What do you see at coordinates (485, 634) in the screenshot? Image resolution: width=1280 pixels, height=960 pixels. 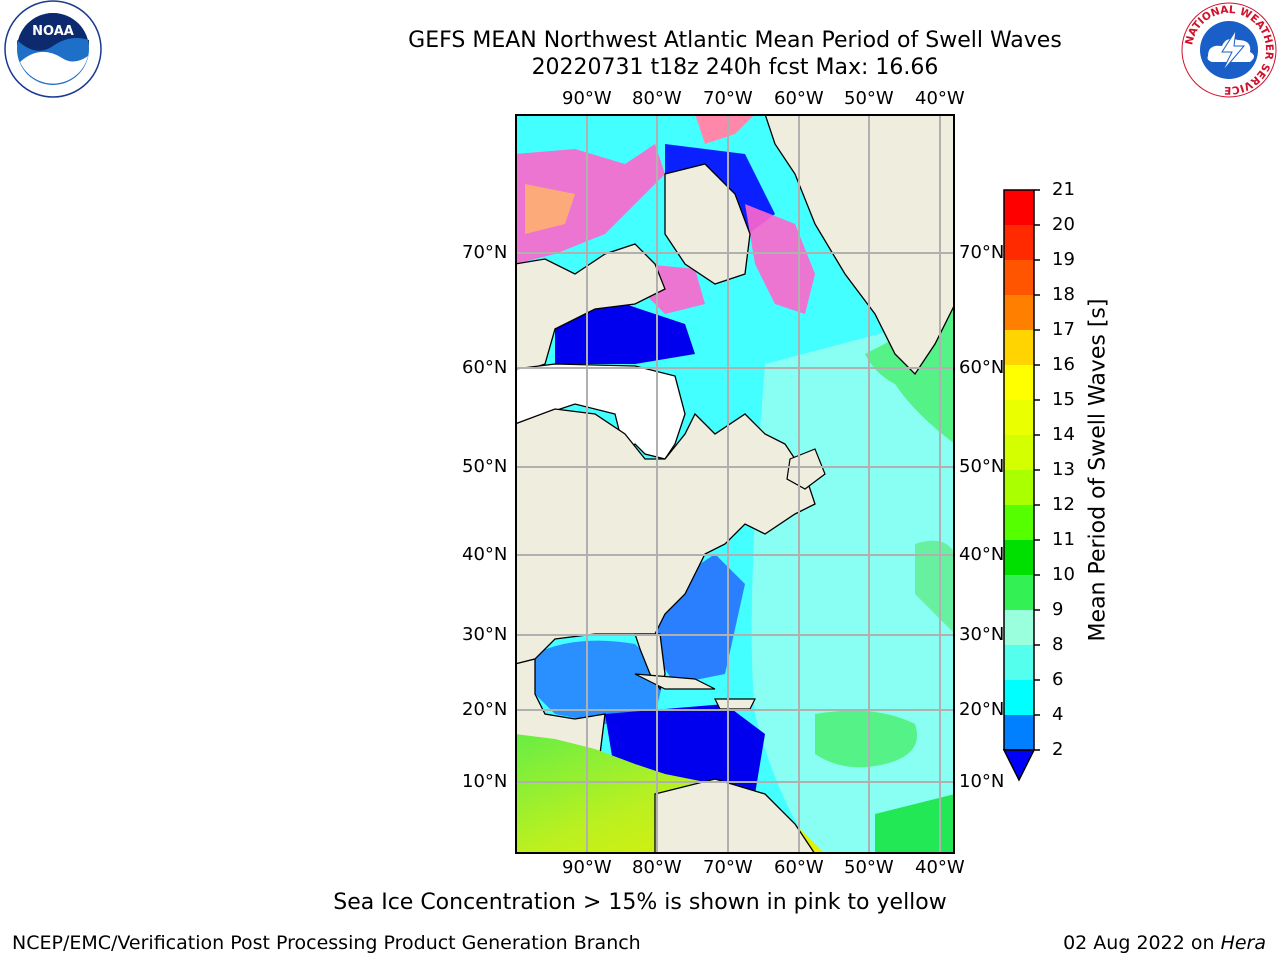 I see `lat-label-left: 30°N` at bounding box center [485, 634].